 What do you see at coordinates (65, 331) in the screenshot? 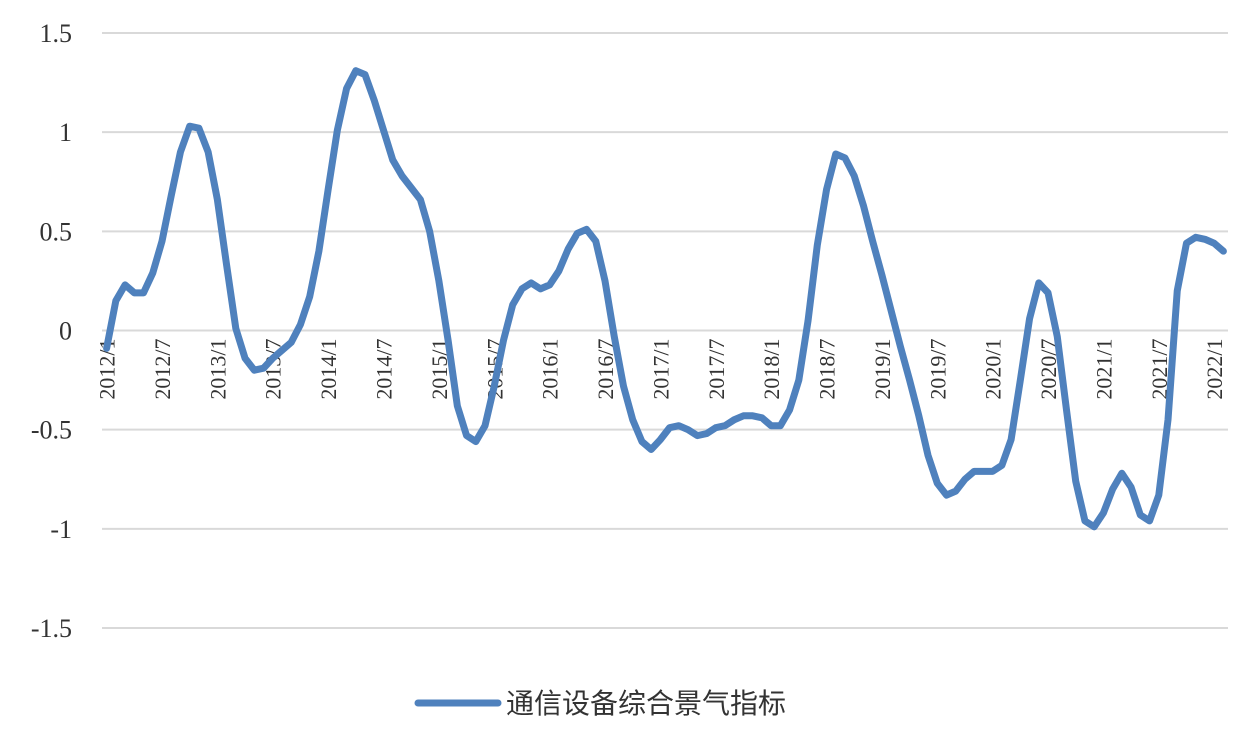
I see `y-tick-label: 0` at bounding box center [65, 331].